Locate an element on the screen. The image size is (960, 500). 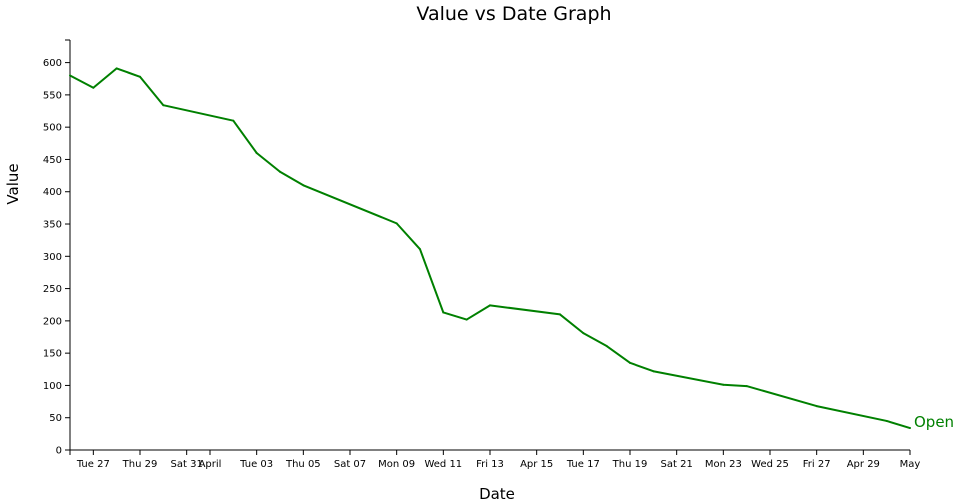
x-tick-label: Sat 31 is located at coordinates (187, 464).